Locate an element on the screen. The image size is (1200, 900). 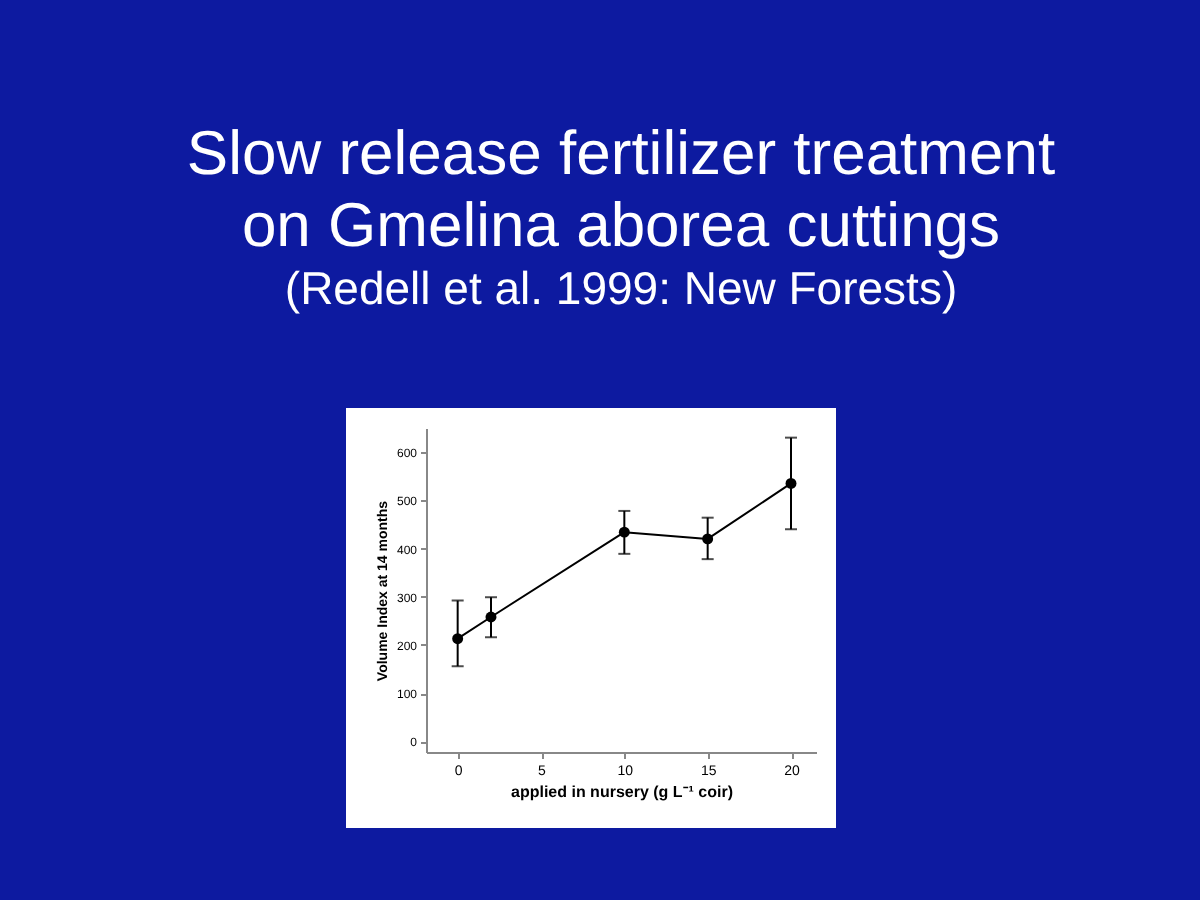
chart-subtitle: (Redell et al. 1999: New Forests) is located at coordinates (621, 288).